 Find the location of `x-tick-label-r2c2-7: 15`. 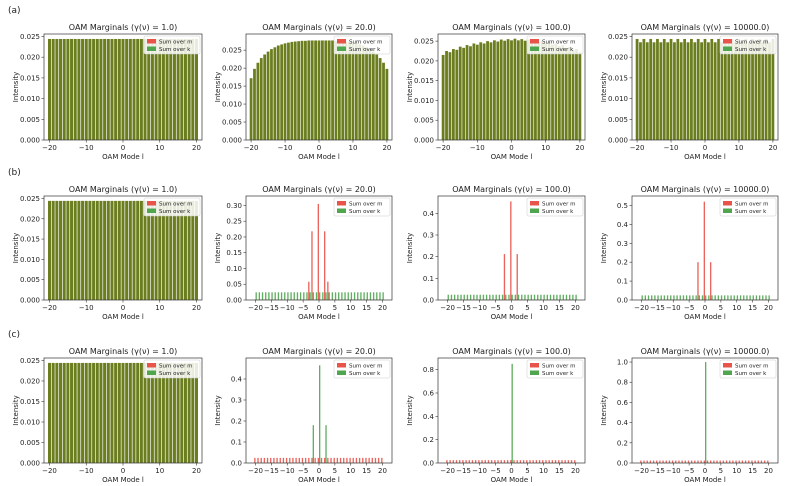

x-tick-label-r2c2-7: 15 is located at coordinates (559, 471).